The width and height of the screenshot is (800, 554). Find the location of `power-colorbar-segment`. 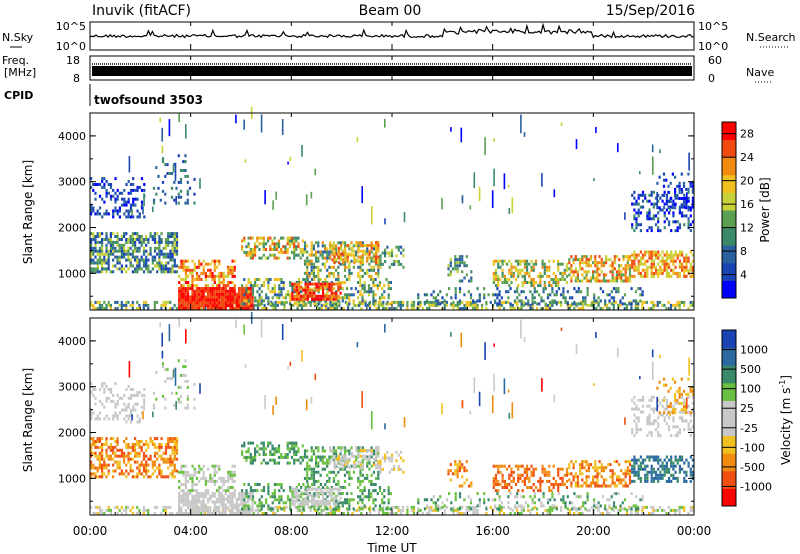

power-colorbar-segment is located at coordinates (729, 201).